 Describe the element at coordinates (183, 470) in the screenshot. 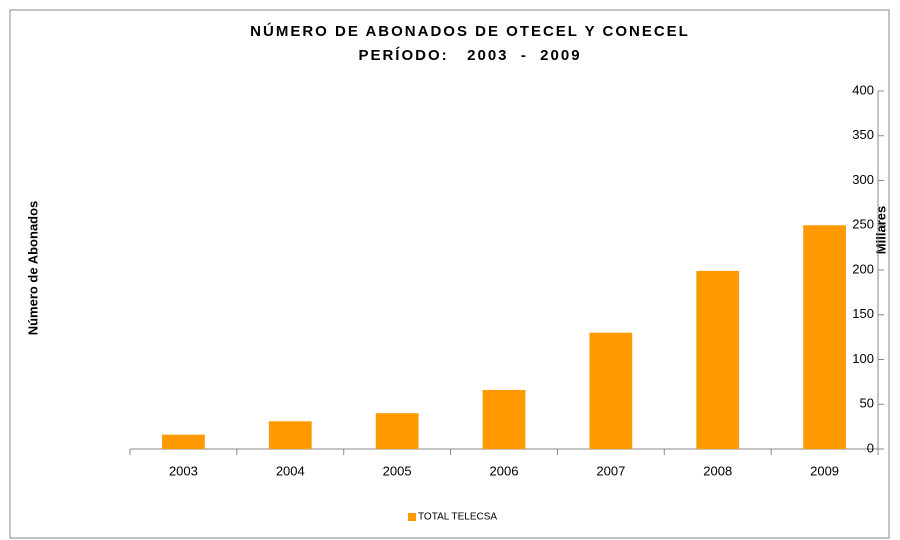

I see `x-tick-label: 2003` at that location.